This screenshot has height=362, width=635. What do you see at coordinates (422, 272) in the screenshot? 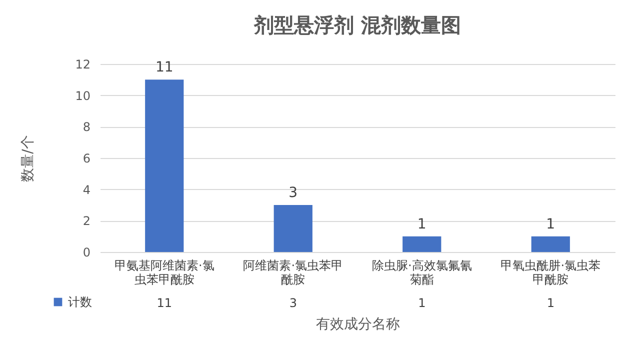
I see `x-tick-label: 除虫脲·高效氯氟氰菊酯` at bounding box center [422, 272].